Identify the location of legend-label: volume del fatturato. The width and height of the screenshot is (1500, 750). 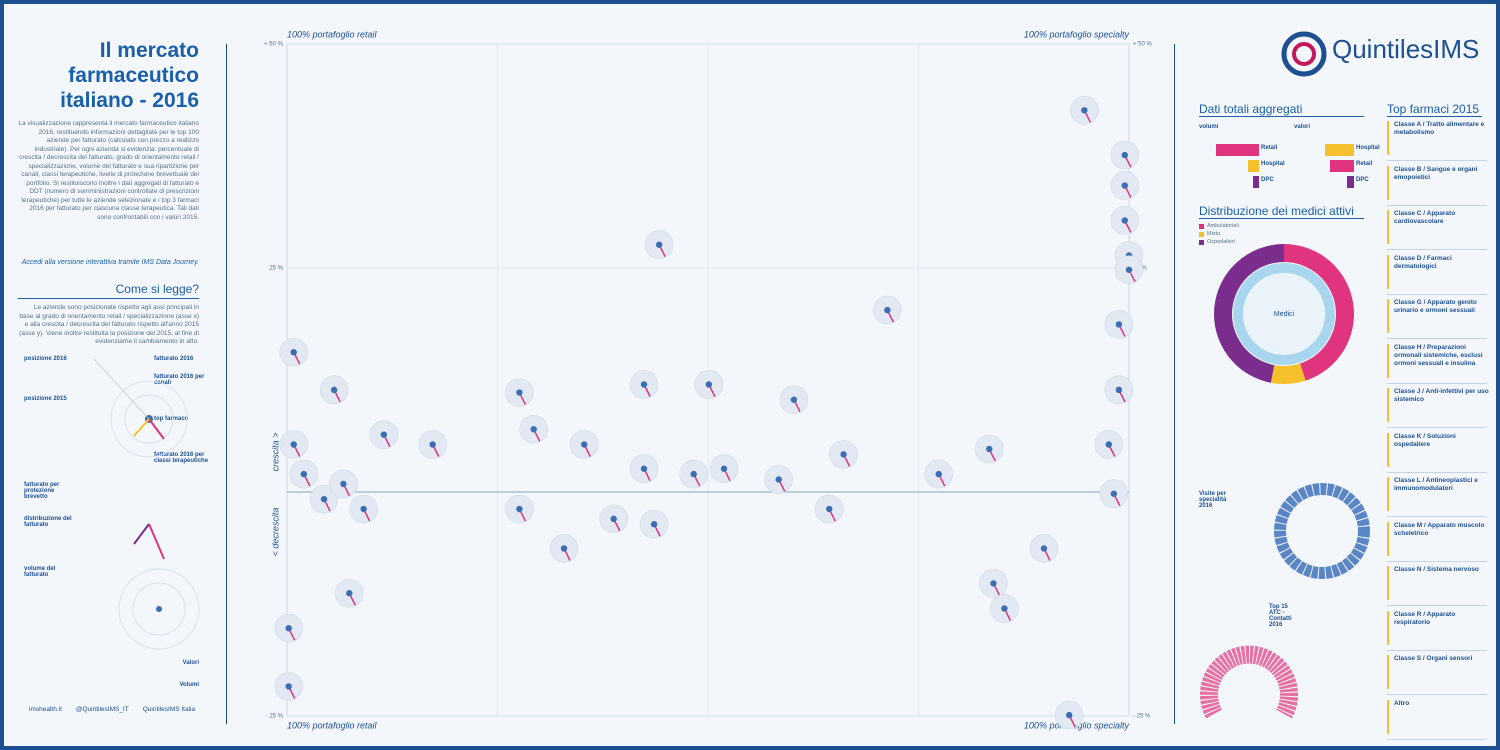
(40, 572).